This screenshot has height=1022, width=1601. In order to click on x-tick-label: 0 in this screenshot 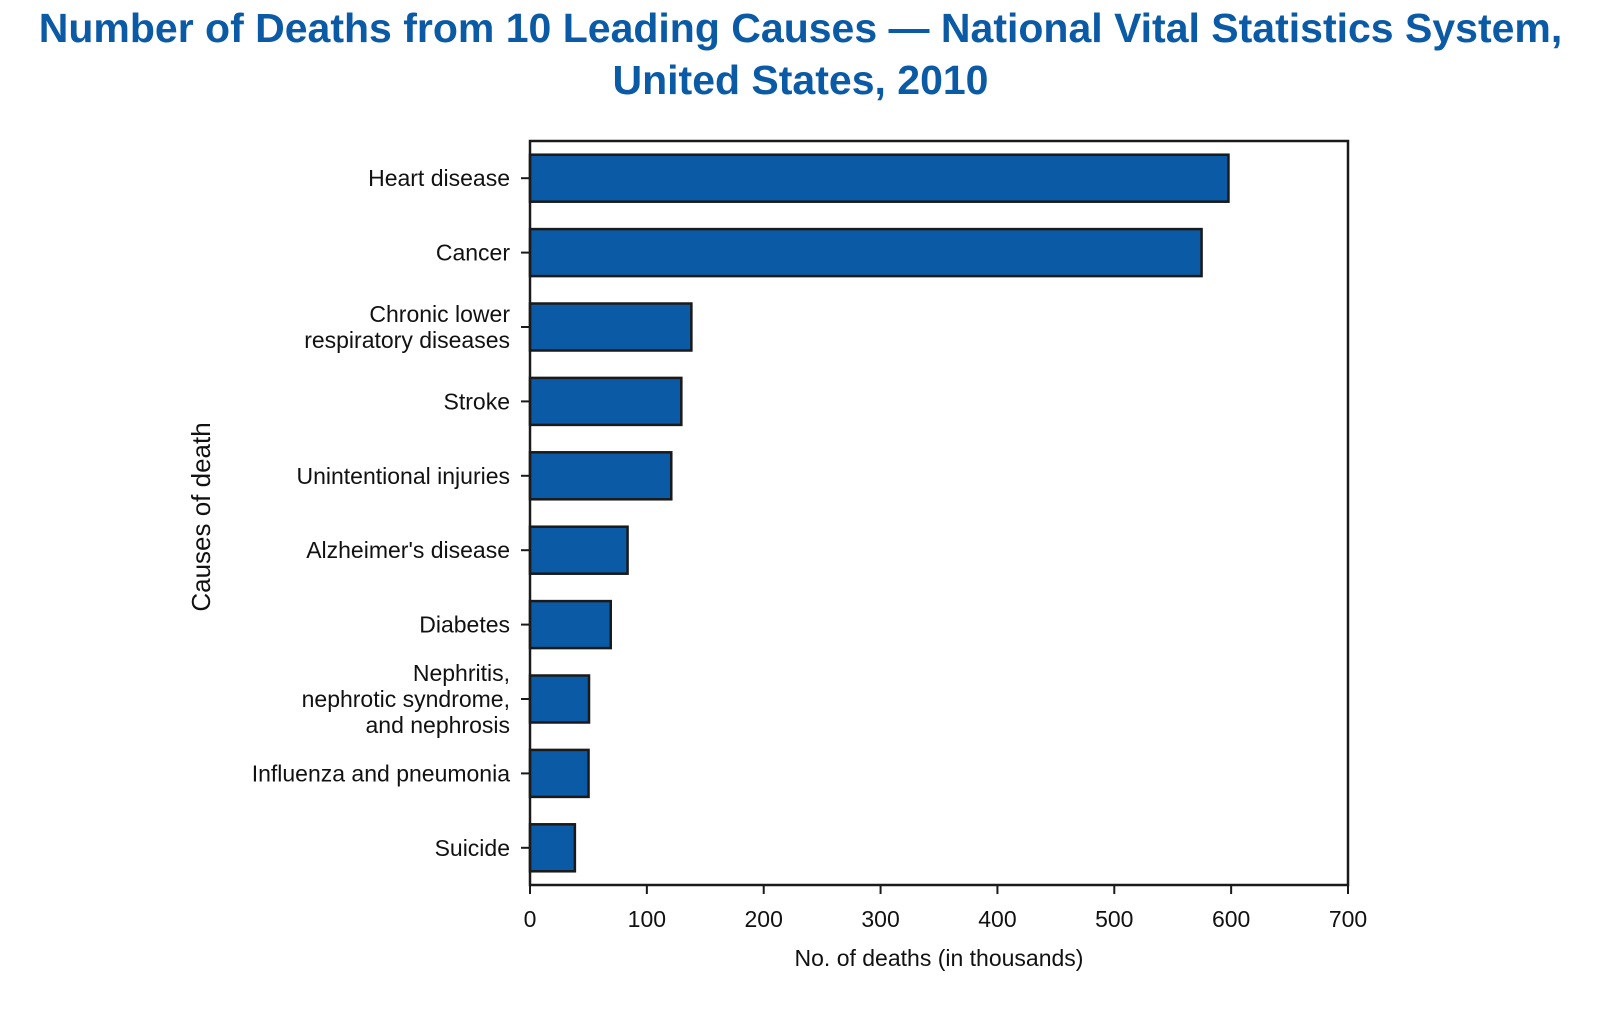, I will do `click(530, 919)`.